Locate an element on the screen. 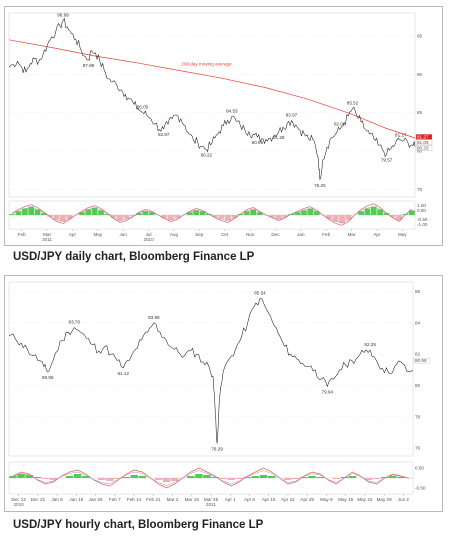  x-tick-label: Dec is located at coordinates (275, 234).